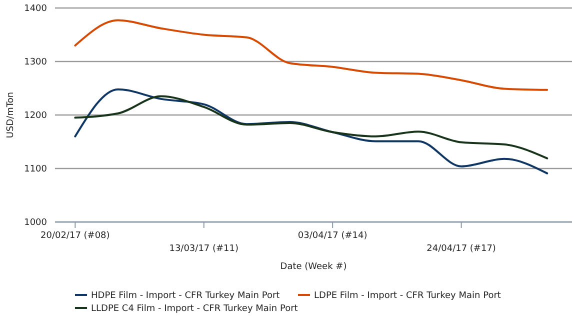  Describe the element at coordinates (185, 296) in the screenshot. I see `legend-label: HDPE Film - Import - CFR Turkey Main Port` at that location.